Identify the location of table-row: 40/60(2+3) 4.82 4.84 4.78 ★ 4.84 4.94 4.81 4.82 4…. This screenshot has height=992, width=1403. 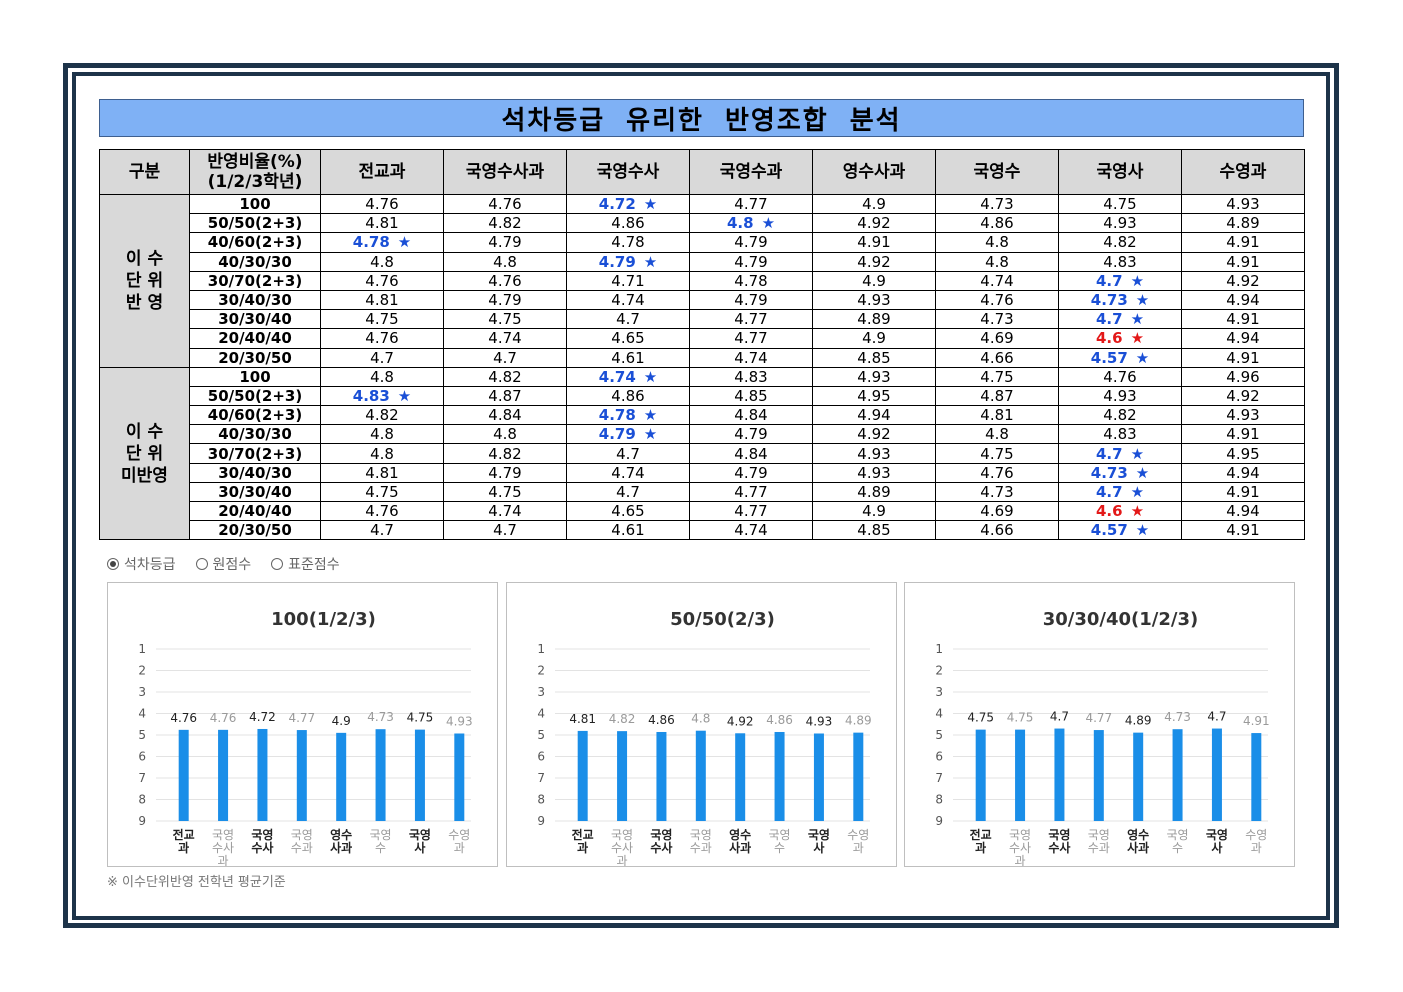
(702, 415).